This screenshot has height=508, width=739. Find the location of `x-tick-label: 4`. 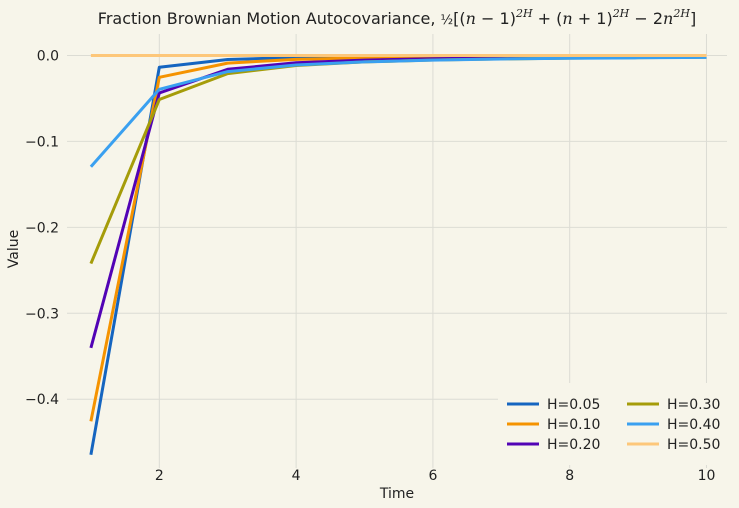

x-tick-label: 4 is located at coordinates (296, 476).